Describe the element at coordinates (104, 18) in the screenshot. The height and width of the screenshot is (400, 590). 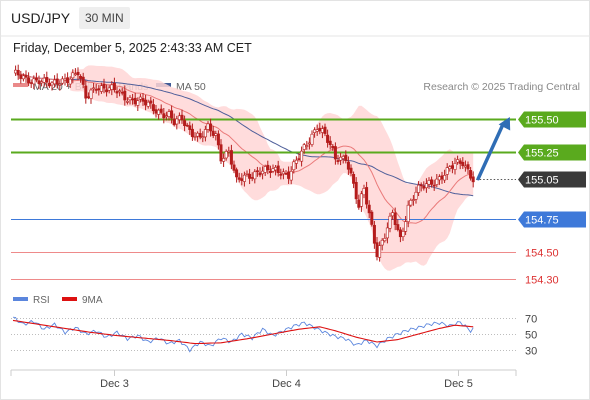
I see `timeframe-badge: 30 MIN` at that location.